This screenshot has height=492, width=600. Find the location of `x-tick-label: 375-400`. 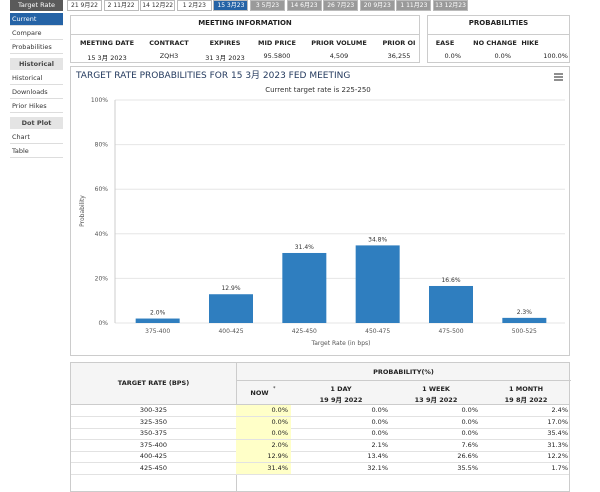

x-tick-label: 375-400 is located at coordinates (157, 331).